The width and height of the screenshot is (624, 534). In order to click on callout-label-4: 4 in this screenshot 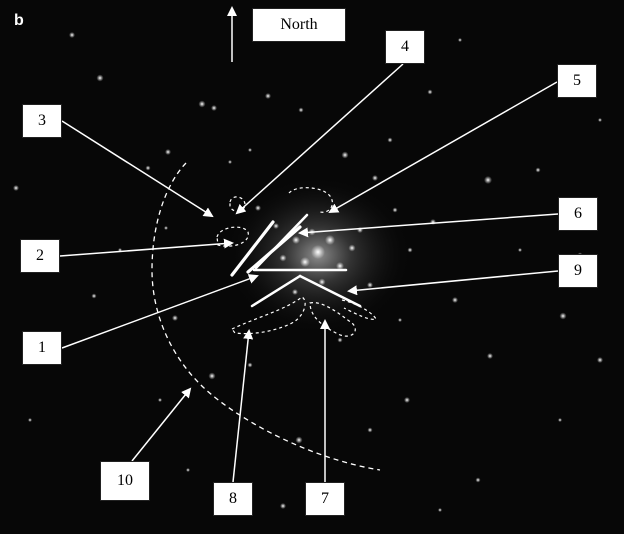, I will do `click(405, 47)`.